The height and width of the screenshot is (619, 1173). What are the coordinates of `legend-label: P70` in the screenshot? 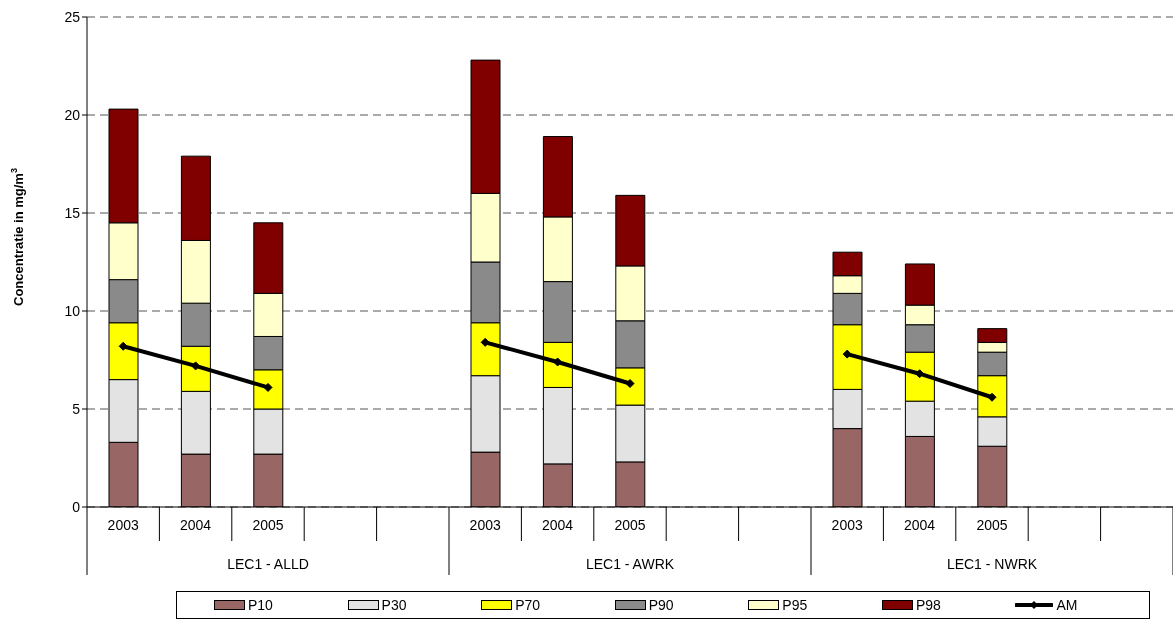 It's located at (528, 605).